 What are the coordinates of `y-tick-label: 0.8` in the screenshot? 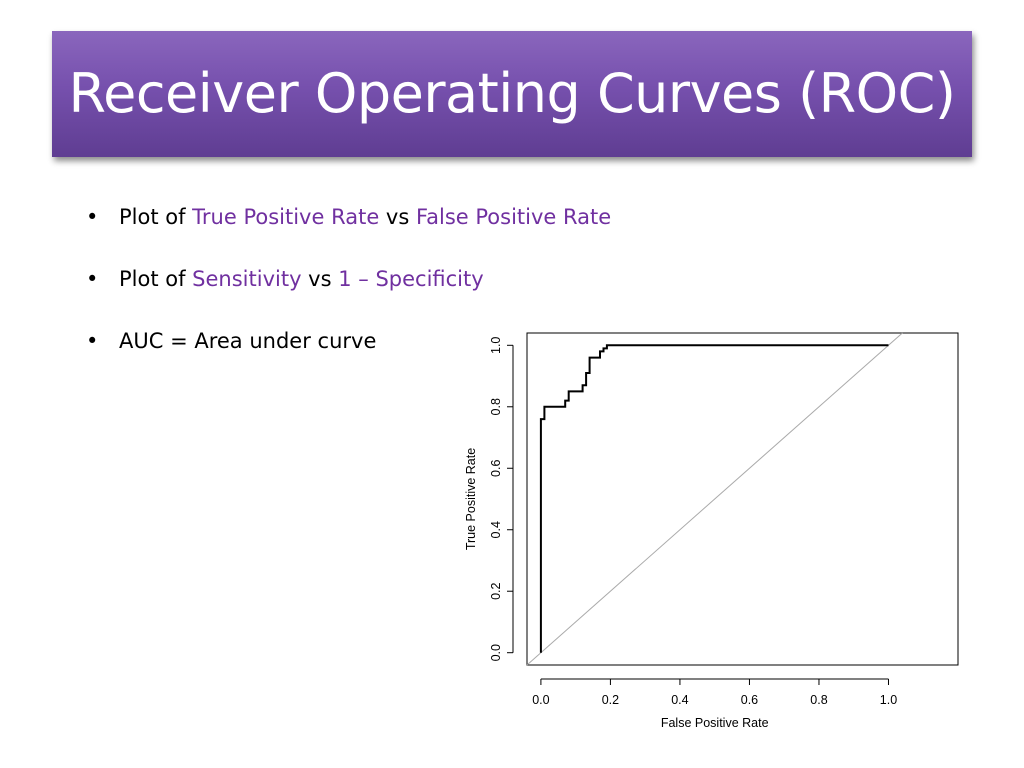 It's located at (496, 406).